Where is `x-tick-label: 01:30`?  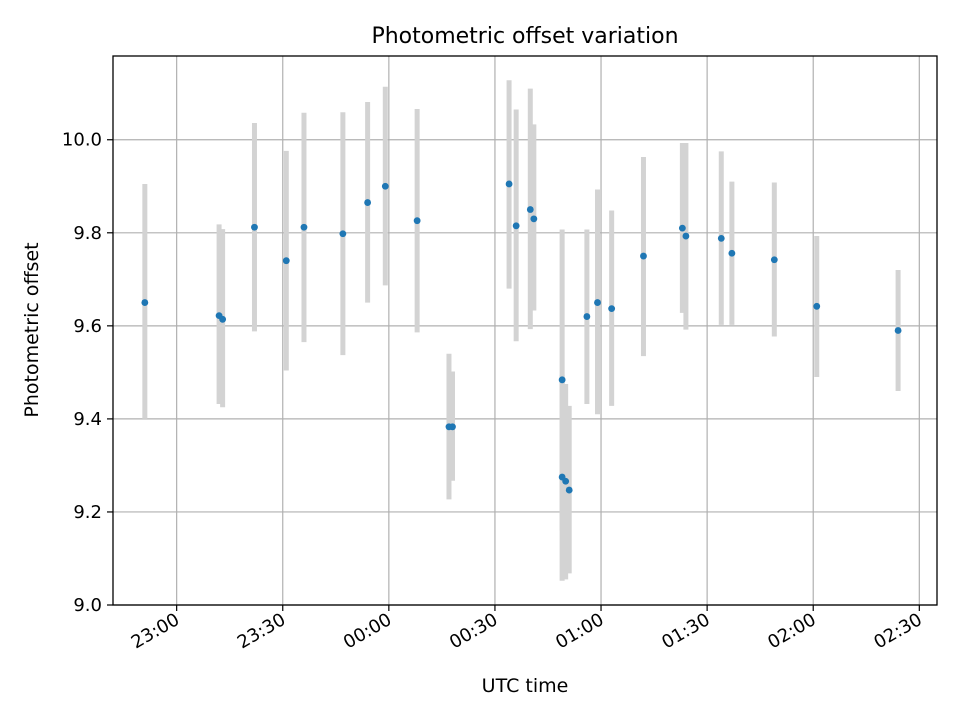 x-tick-label: 01:30 is located at coordinates (685, 631).